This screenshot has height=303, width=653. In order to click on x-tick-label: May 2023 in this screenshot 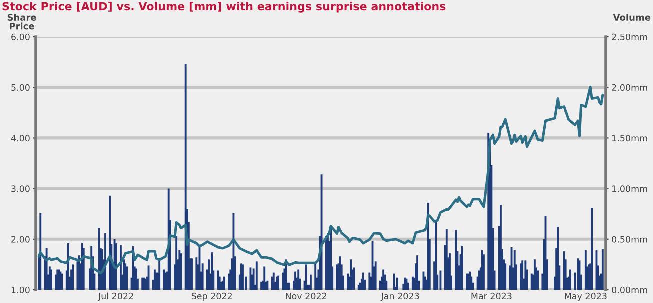, I will do `click(586, 297)`.